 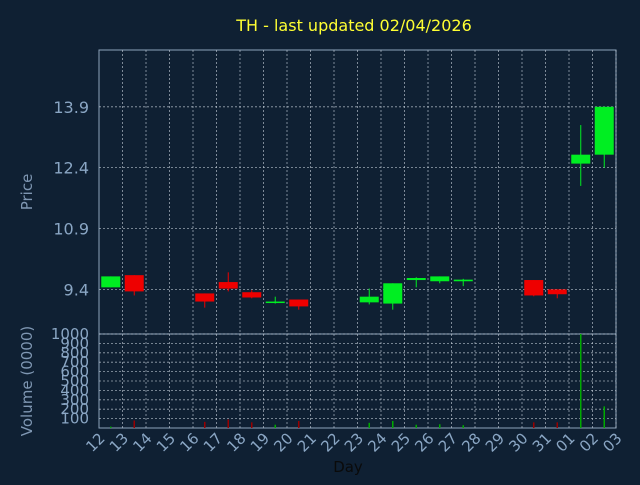 What do you see at coordinates (74, 390) in the screenshot?
I see `volume-tick-label: 400` at bounding box center [74, 390].